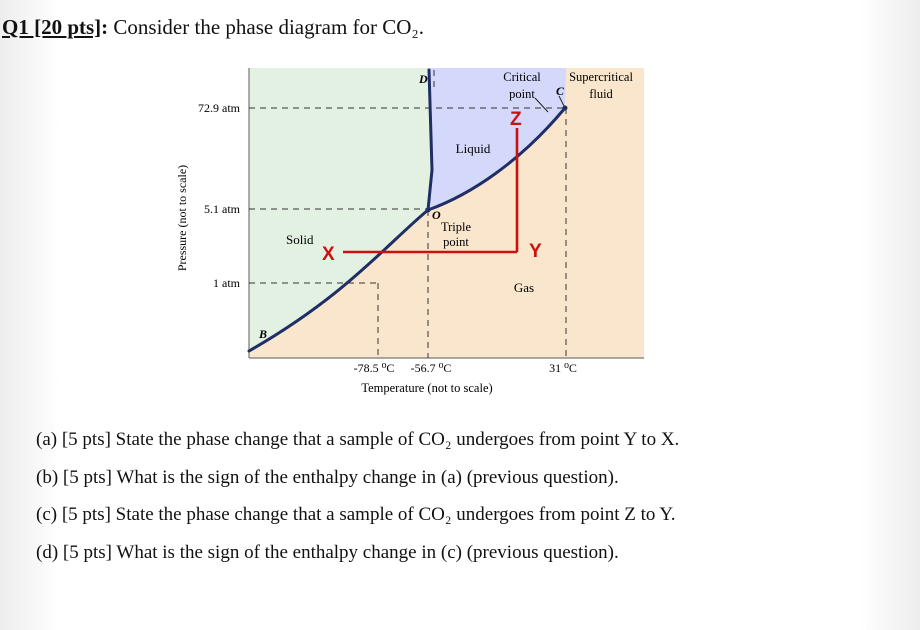  Describe the element at coordinates (436, 215) in the screenshot. I see `letter-o: O` at that location.